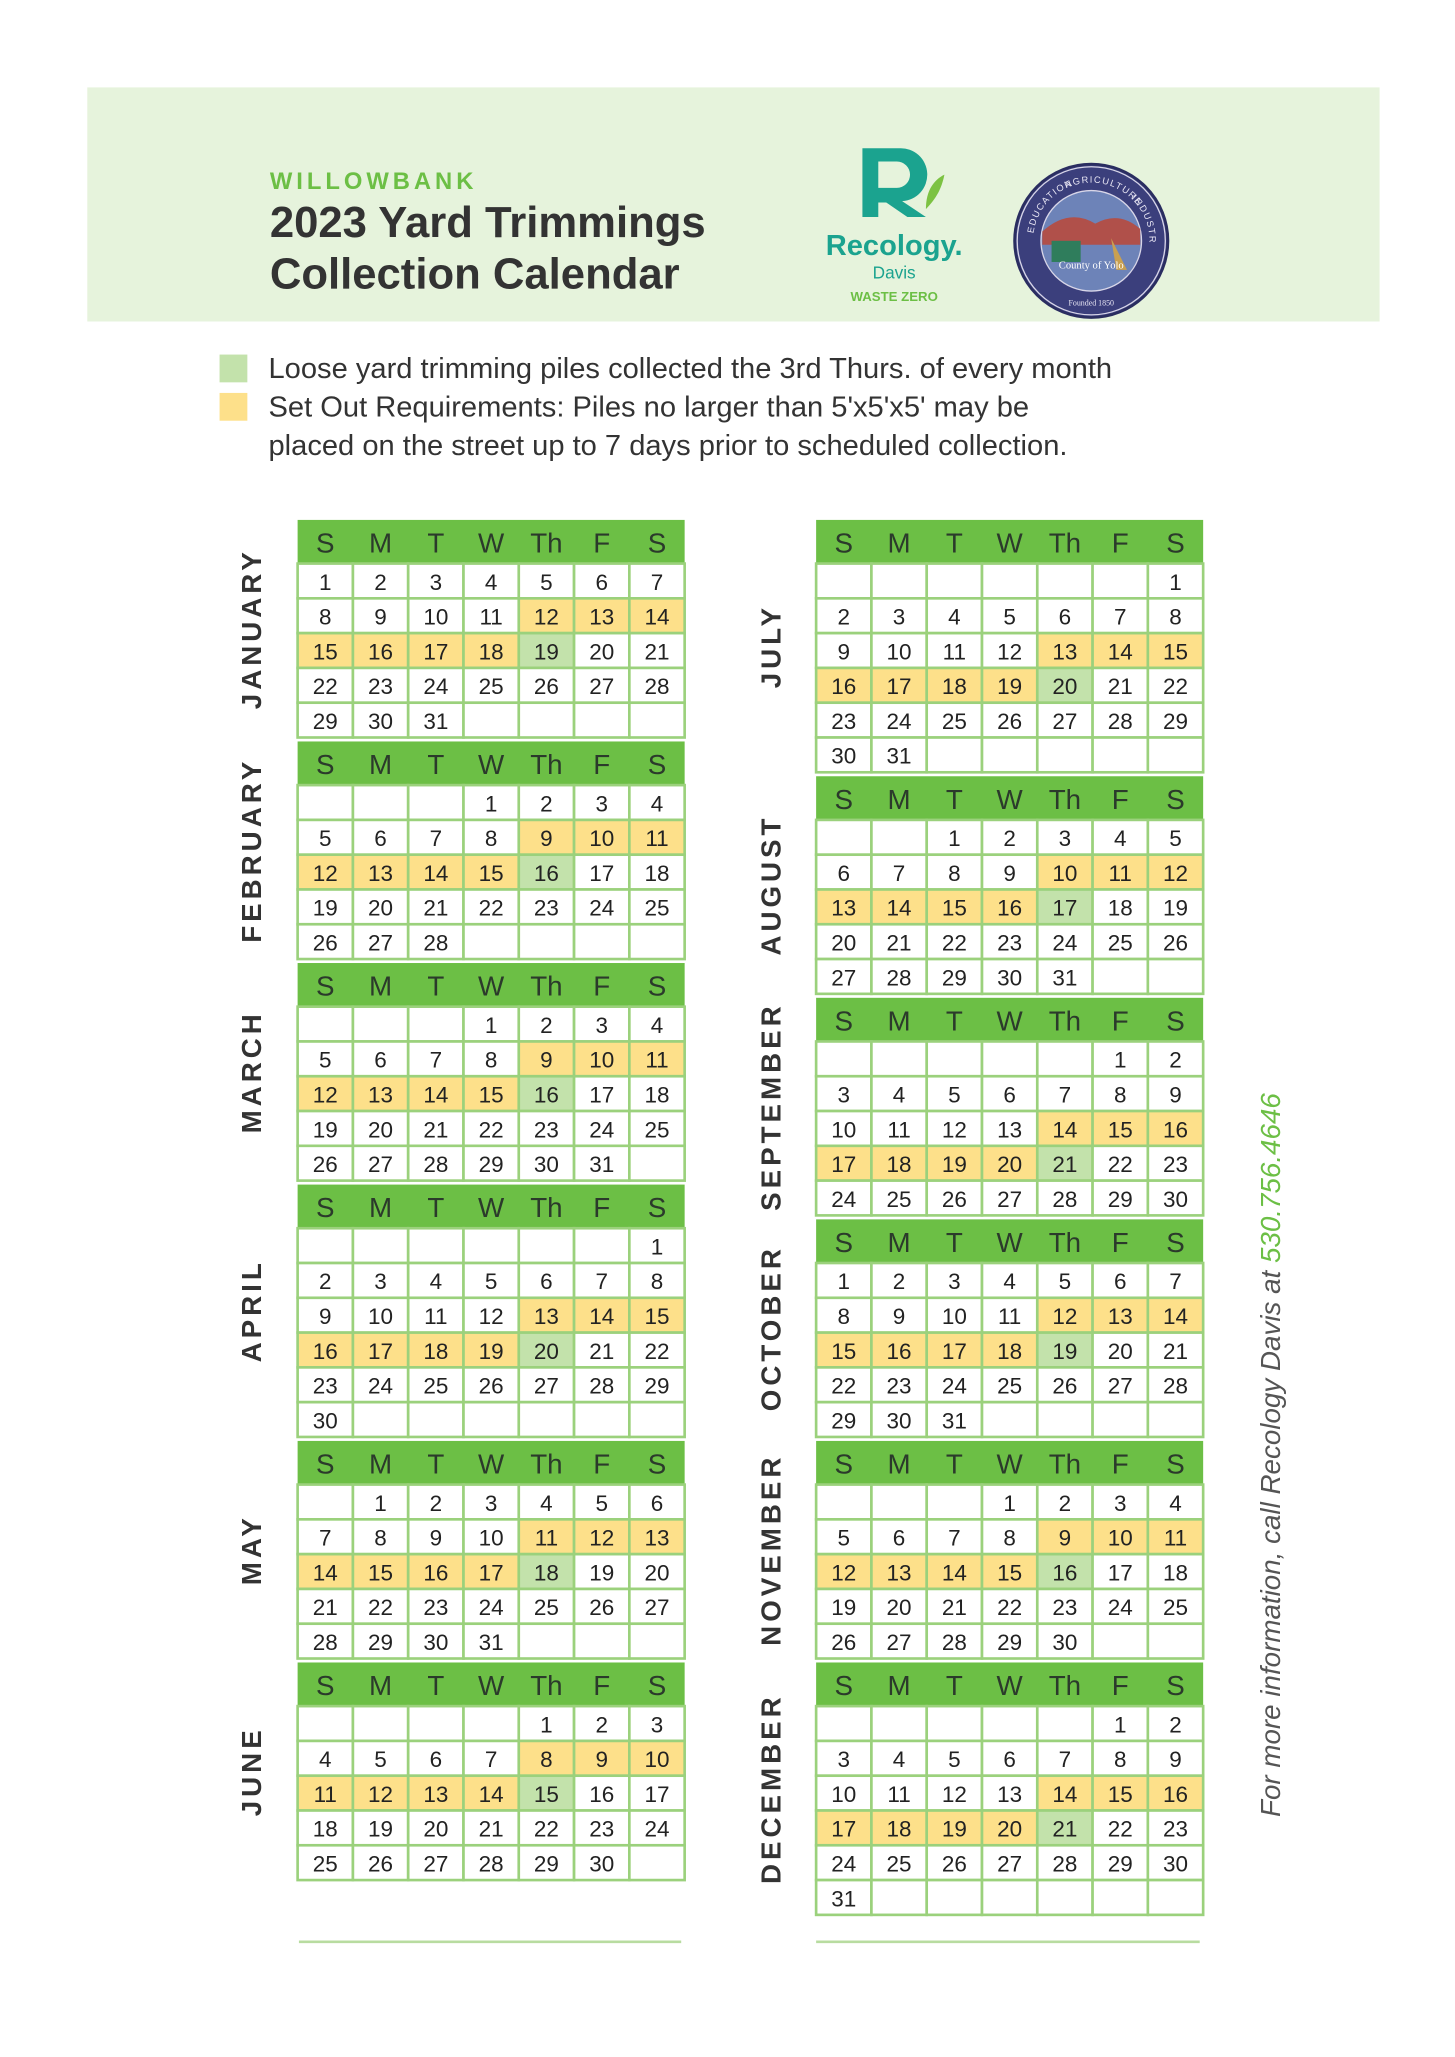 Image resolution: width=1455 pixels, height=2057 pixels. I want to click on day-number: 19, so click(843, 1607).